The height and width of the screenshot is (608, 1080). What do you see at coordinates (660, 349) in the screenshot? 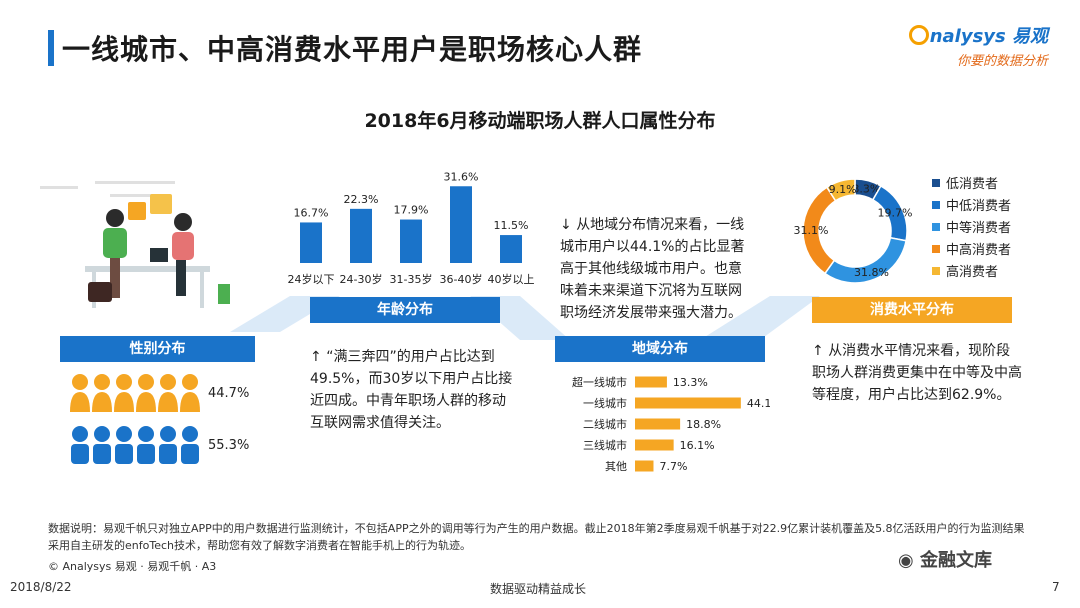
I see `region-section-label: 地域分布` at bounding box center [660, 349].